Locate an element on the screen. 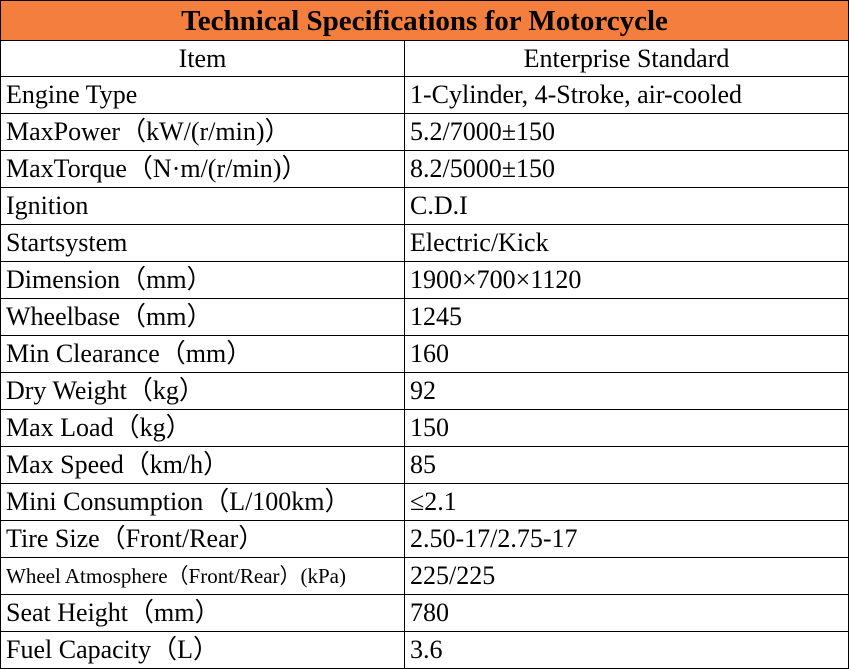 The width and height of the screenshot is (849, 669). row-value: 8.2/5000±150 is located at coordinates (626, 169).